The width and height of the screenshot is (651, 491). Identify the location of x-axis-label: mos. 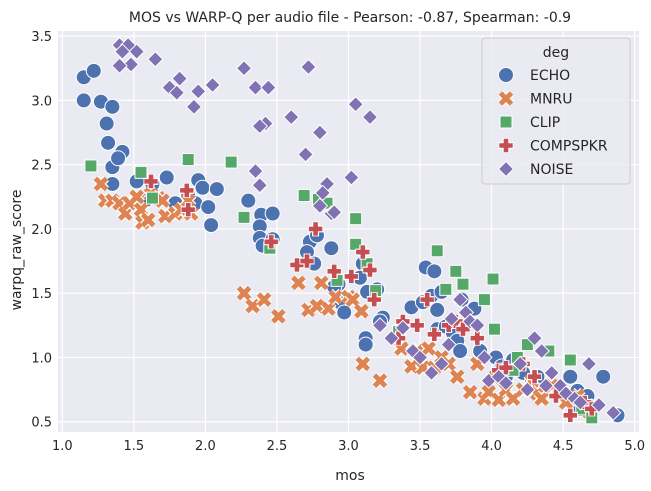
(350, 476).